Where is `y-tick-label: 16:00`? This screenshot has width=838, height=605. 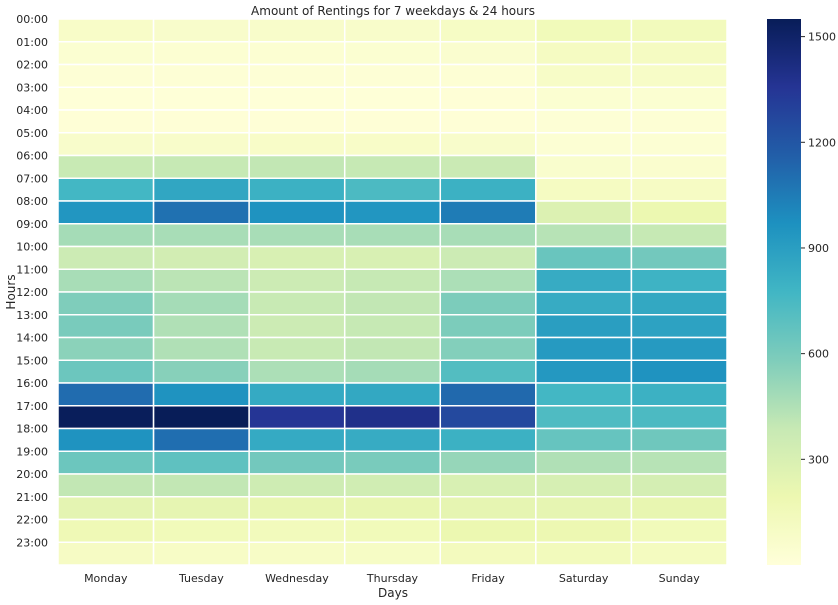 y-tick-label: 16:00 is located at coordinates (32, 383).